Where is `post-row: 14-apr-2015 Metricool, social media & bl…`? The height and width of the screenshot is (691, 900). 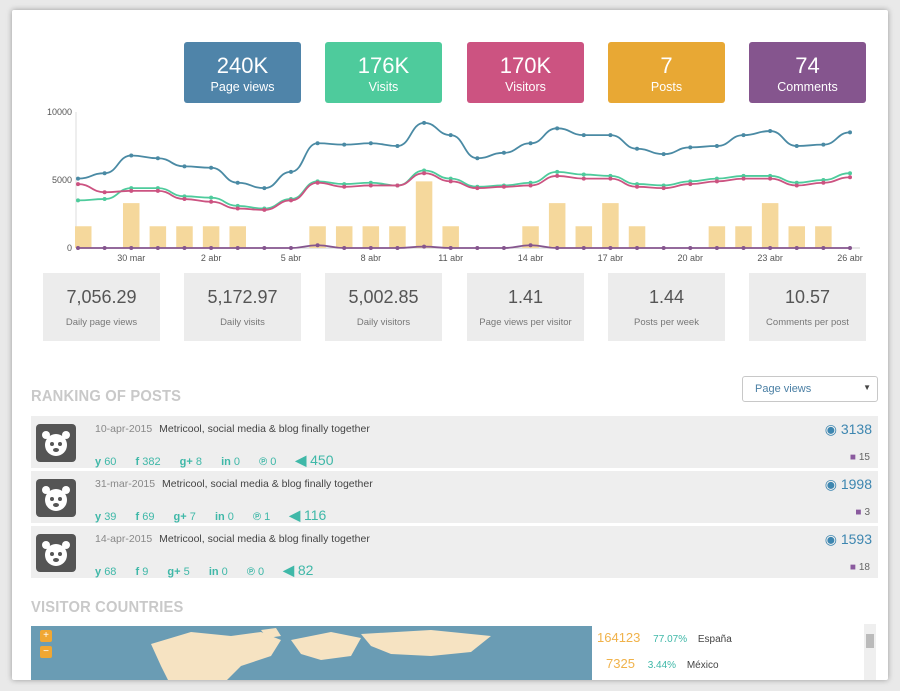
post-row: 14-apr-2015 Metricool, social media & bl… is located at coordinates (454, 552).